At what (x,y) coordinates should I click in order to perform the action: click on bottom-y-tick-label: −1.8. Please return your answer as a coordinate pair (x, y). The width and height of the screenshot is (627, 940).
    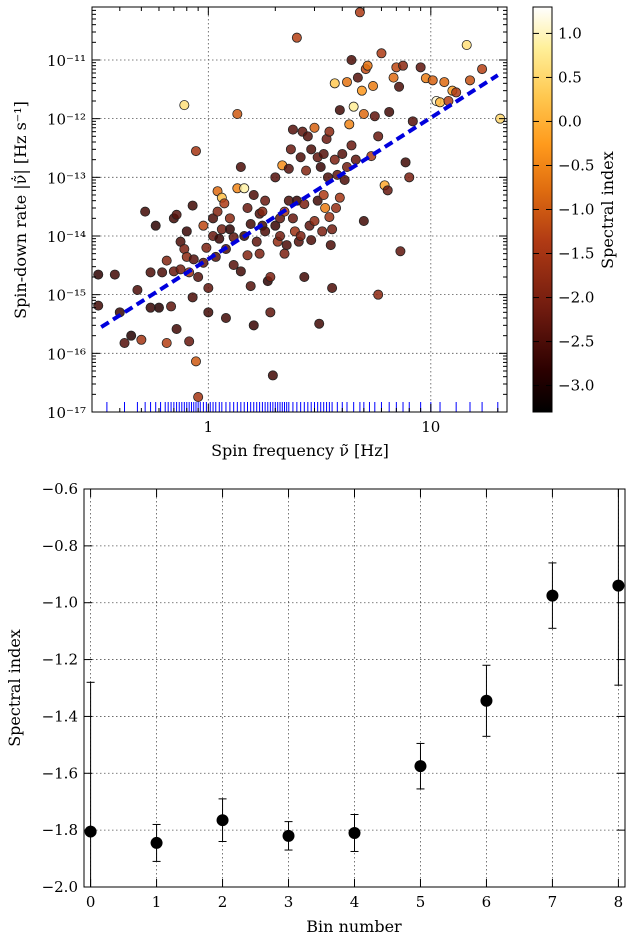
    Looking at the image, I should click on (60, 830).